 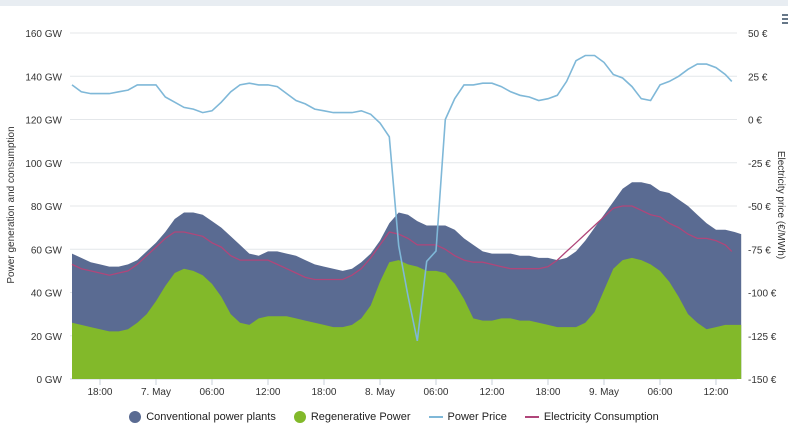 I want to click on hamburger-menu-icon, so click(x=785, y=20).